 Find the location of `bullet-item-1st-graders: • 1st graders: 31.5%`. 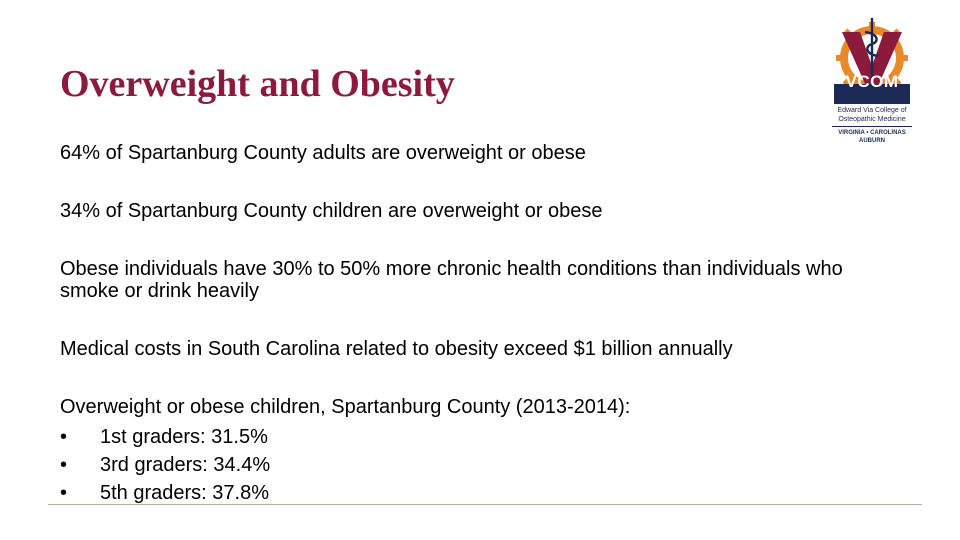

bullet-item-1st-graders: • 1st graders: 31.5% is located at coordinates (164, 437).